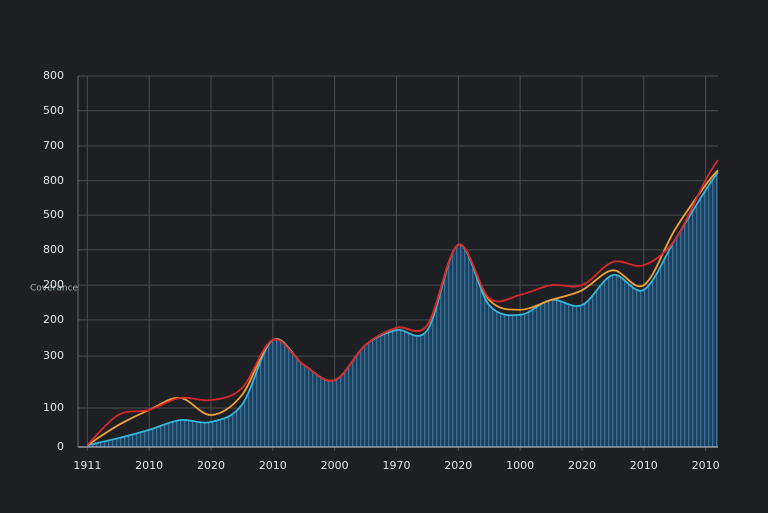 The width and height of the screenshot is (768, 513). Describe the element at coordinates (53, 407) in the screenshot. I see `y-tick-label: 100` at that location.